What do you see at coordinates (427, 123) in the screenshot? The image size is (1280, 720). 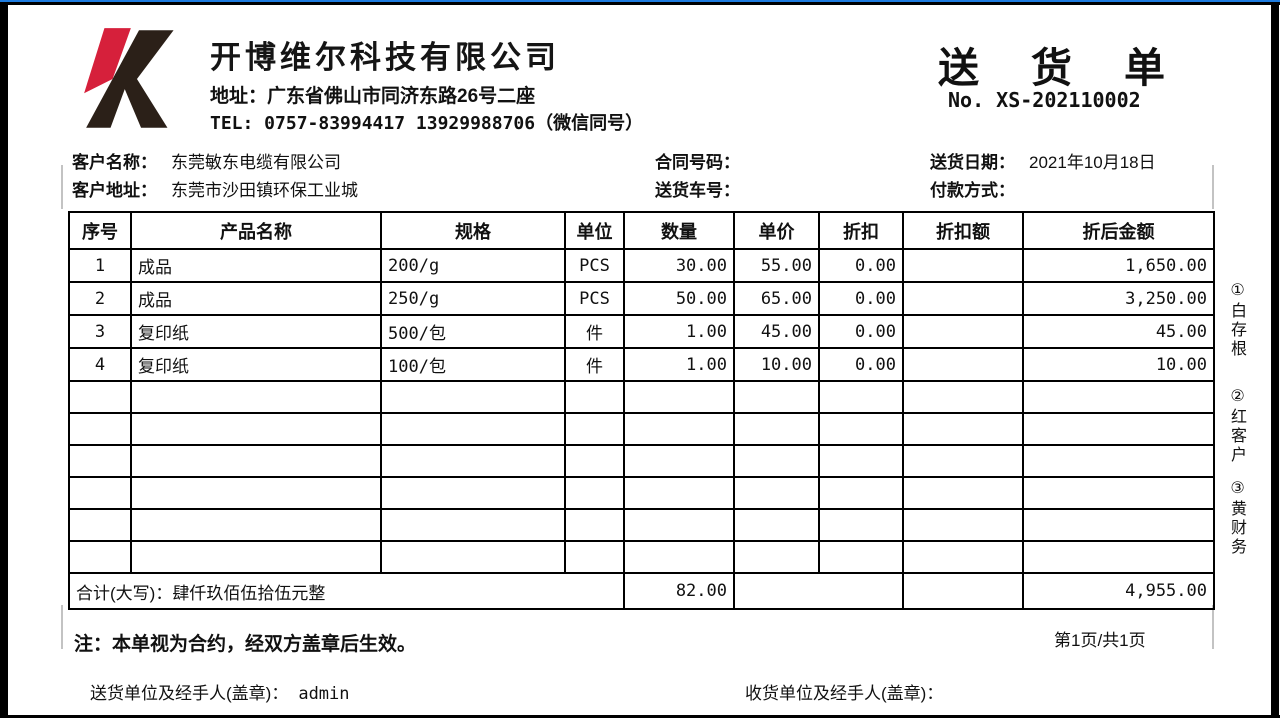 I see `company-tel: TEL: 0757-83994417 13929988706（微信同号）` at bounding box center [427, 123].